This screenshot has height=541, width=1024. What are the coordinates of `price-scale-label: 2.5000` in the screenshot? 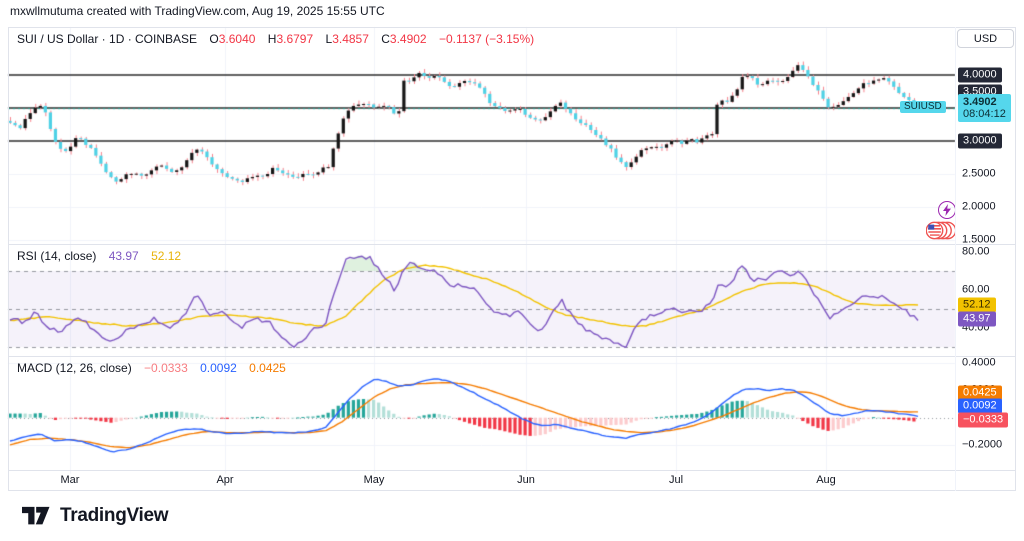 It's located at (979, 173).